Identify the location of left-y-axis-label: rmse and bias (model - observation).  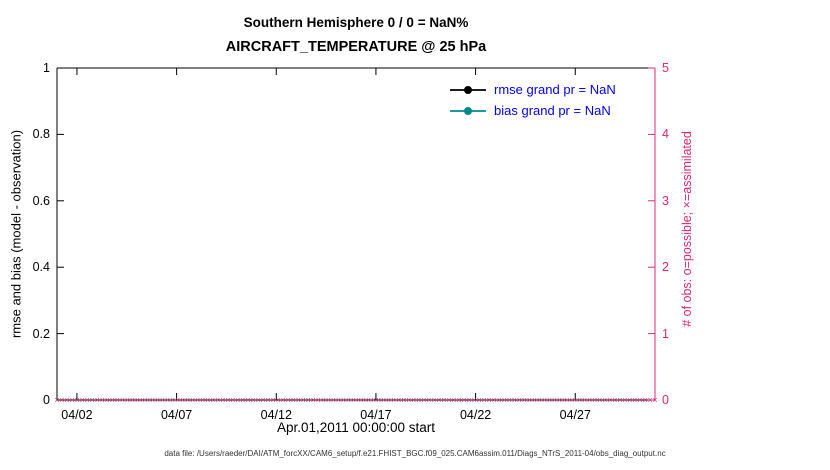
(16, 234).